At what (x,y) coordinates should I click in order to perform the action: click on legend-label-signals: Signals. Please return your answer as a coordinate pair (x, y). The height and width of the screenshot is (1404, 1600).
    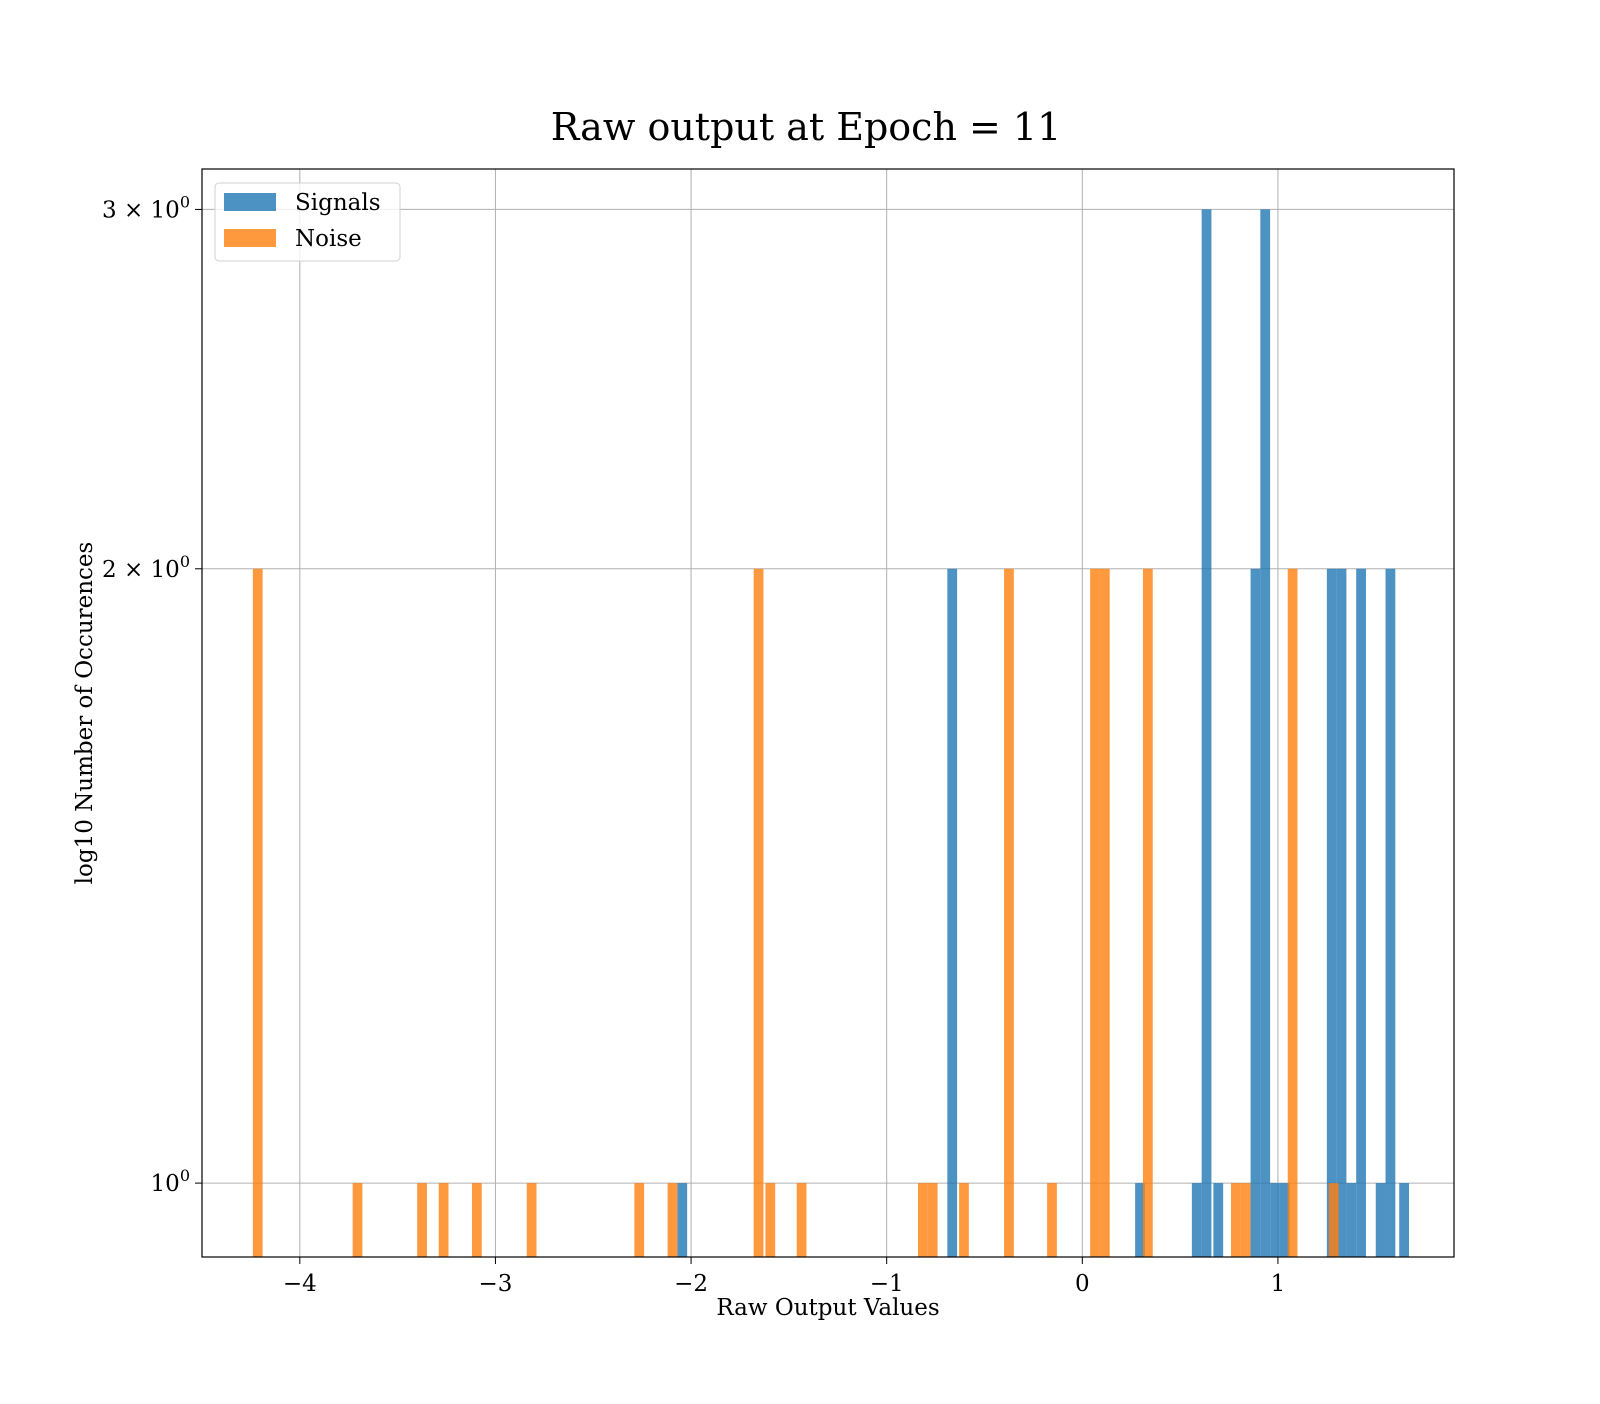
    Looking at the image, I should click on (338, 203).